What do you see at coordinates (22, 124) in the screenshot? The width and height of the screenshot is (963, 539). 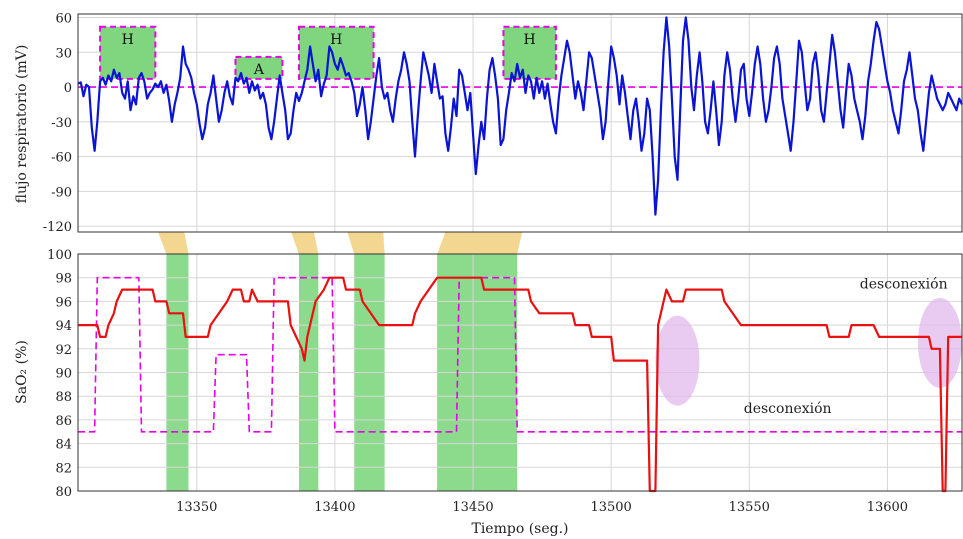 I see `top-ylabel: flujo respiratorio (mV)` at bounding box center [22, 124].